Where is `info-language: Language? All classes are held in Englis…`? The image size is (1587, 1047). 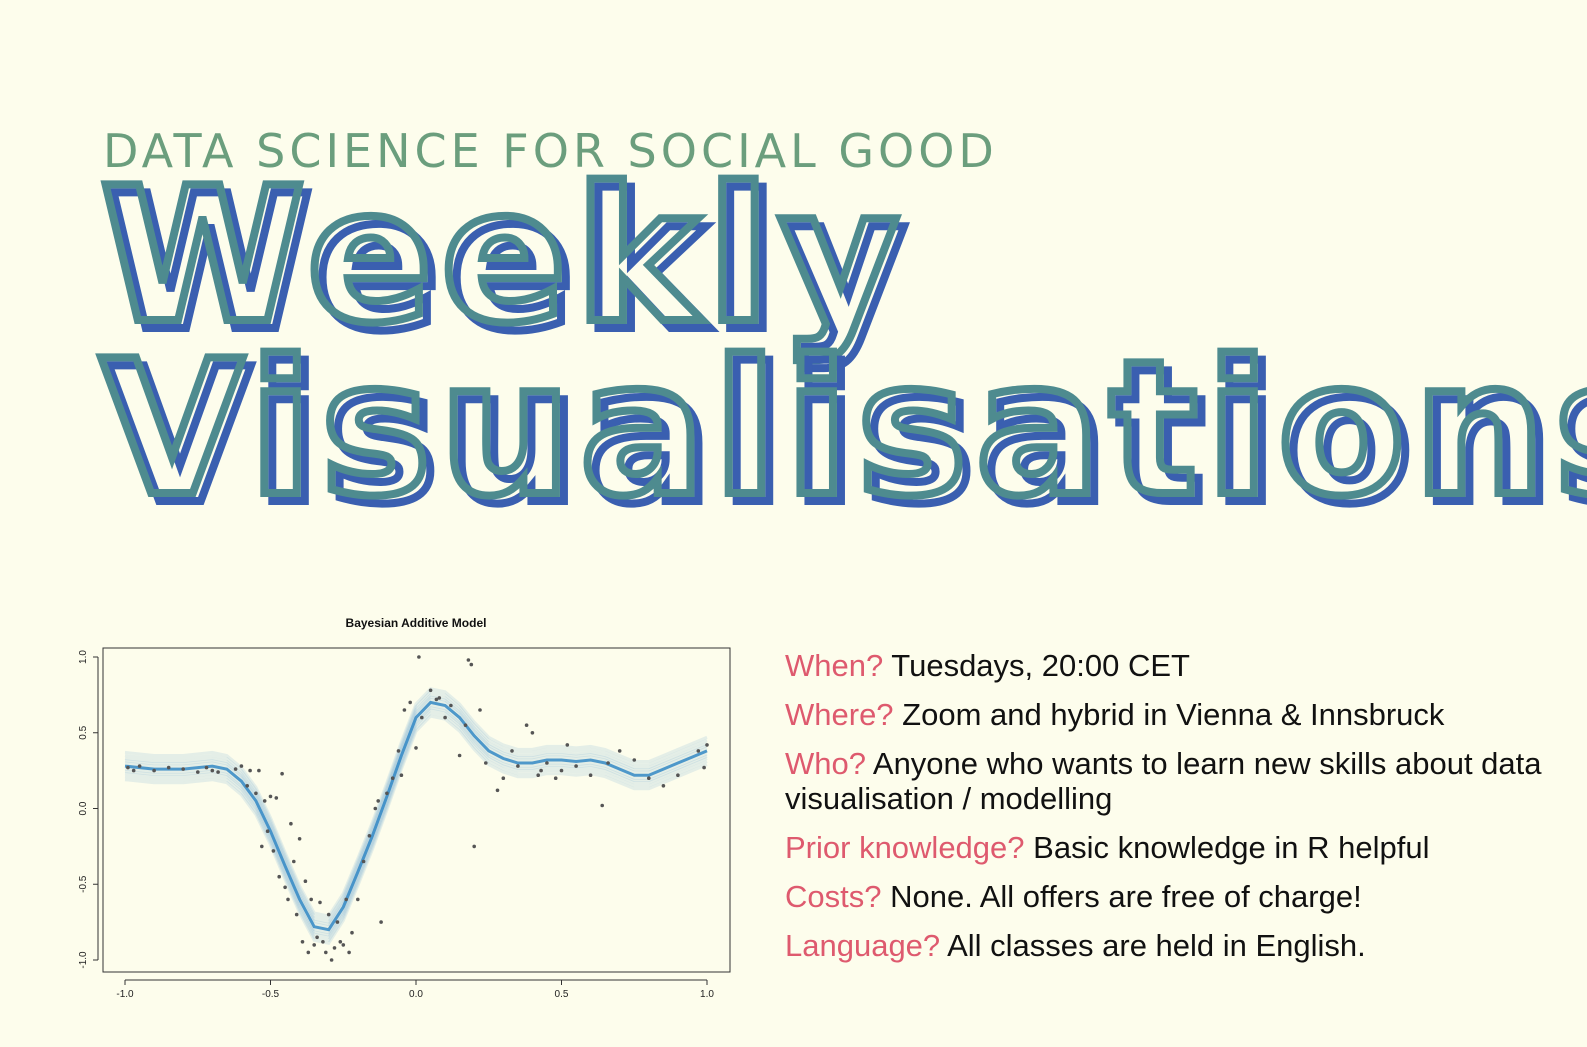 info-language: Language? All classes are held in Englis… is located at coordinates (1165, 945).